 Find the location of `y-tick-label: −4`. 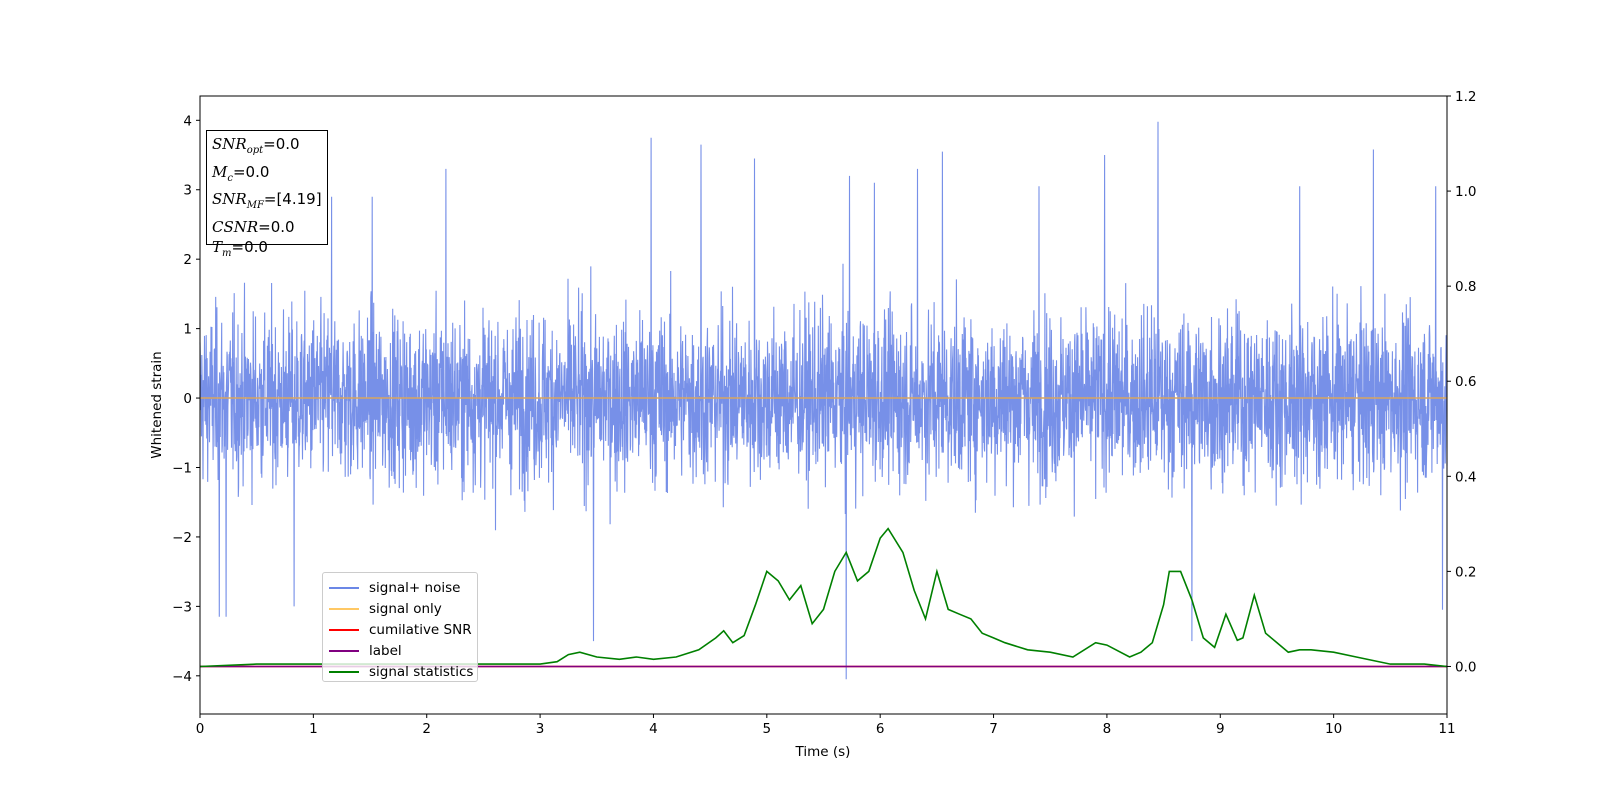

y-tick-label: −4 is located at coordinates (182, 677).